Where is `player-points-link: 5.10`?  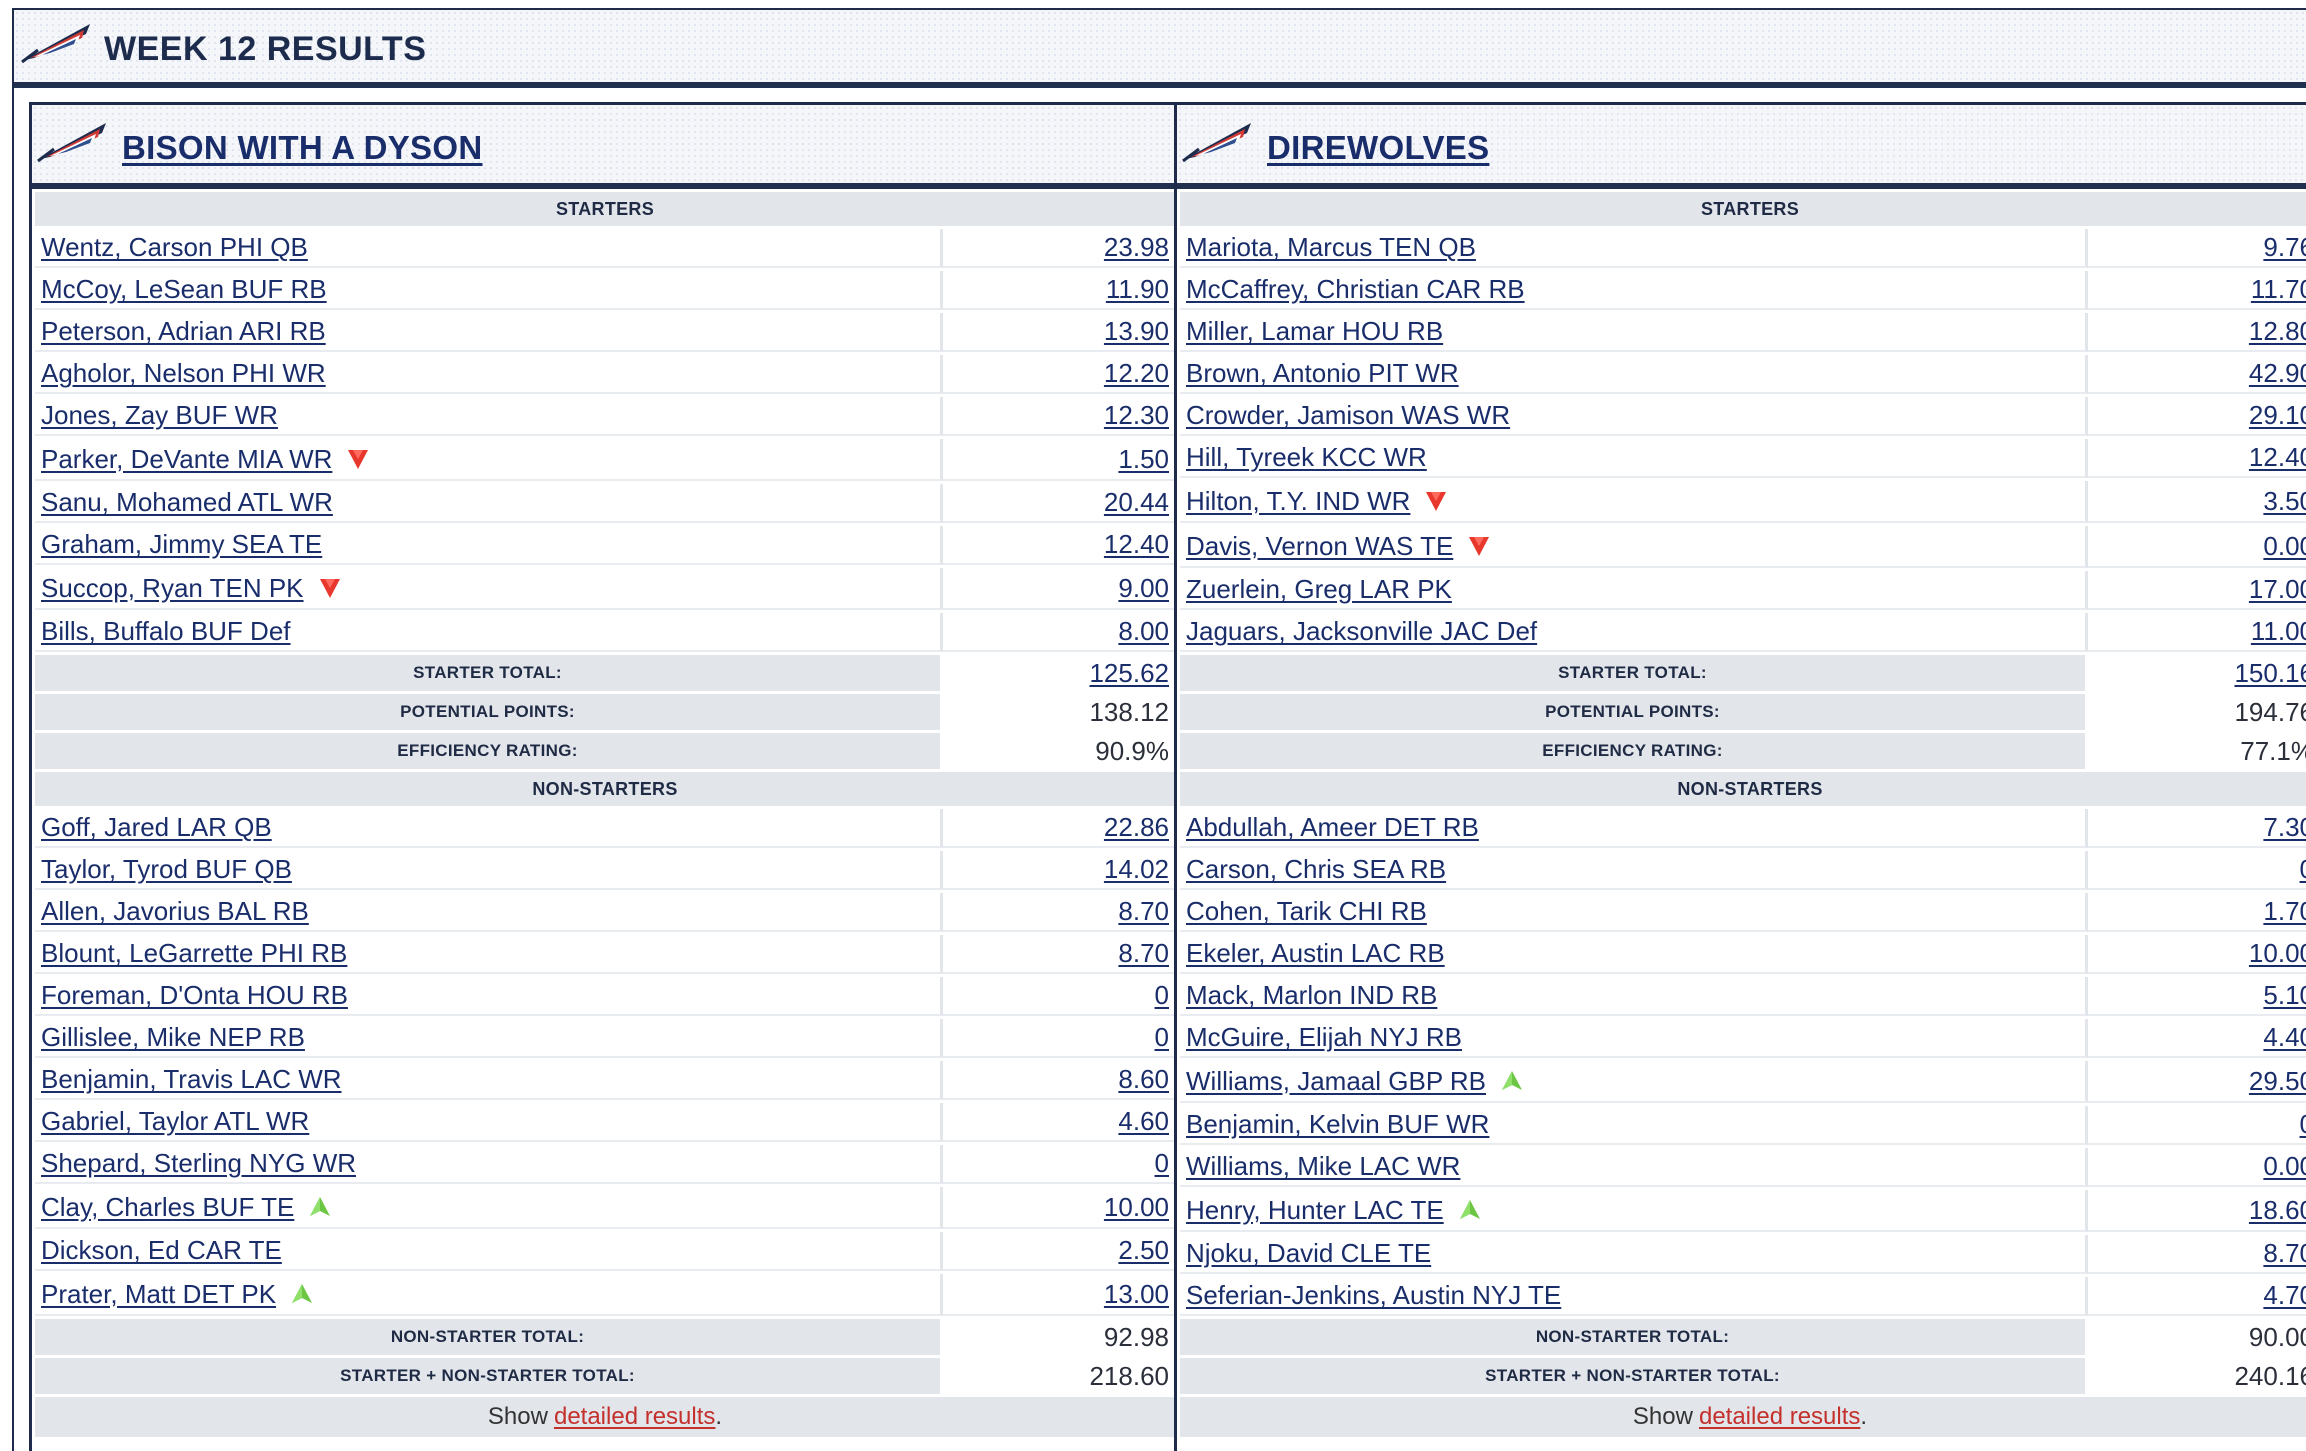
player-points-link: 5.10 is located at coordinates (2284, 995).